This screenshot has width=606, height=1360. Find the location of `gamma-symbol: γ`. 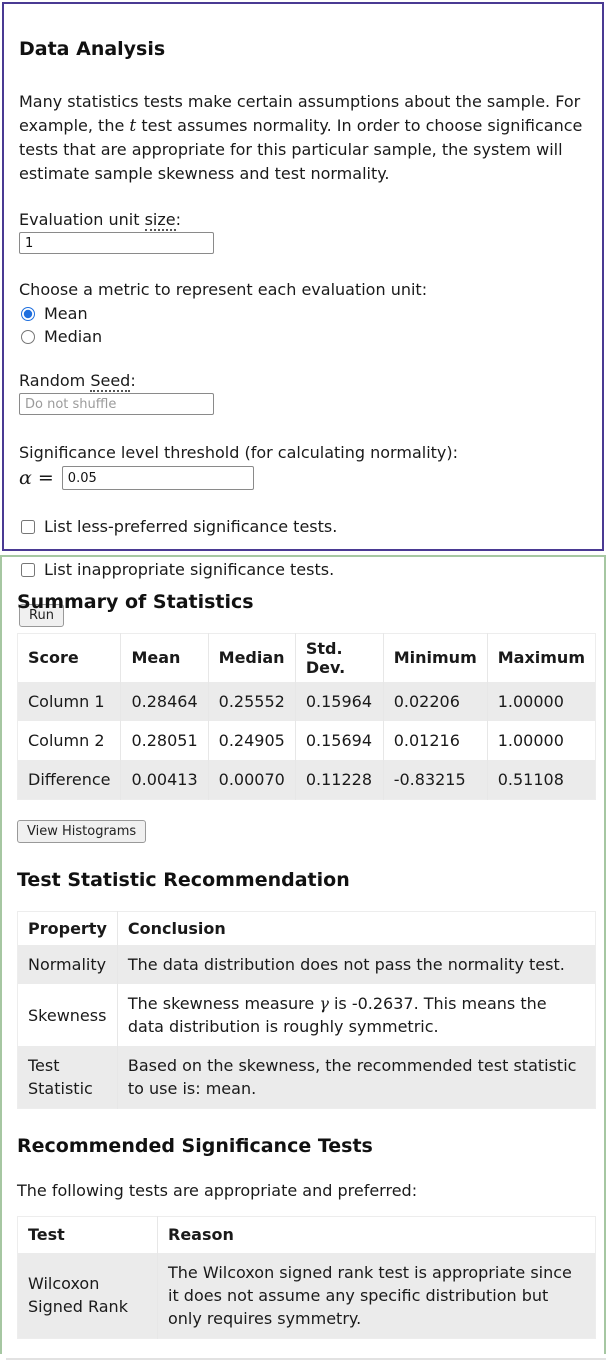

gamma-symbol: γ is located at coordinates (324, 1003).